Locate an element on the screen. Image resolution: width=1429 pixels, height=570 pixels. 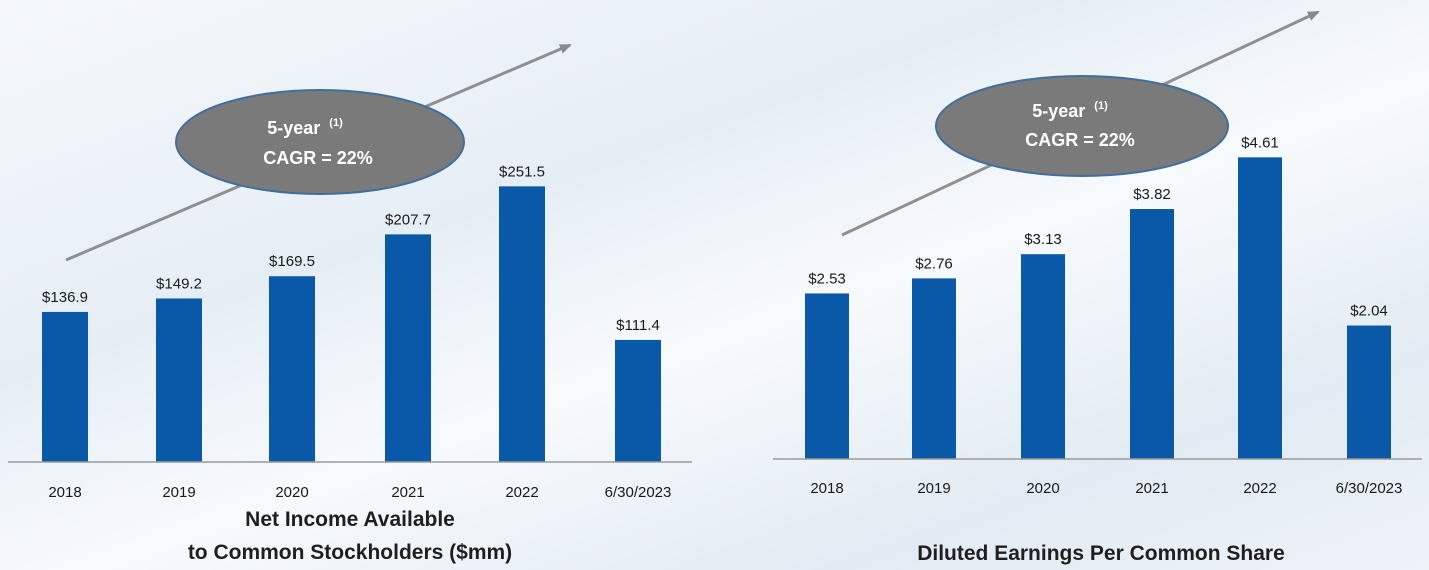
data-label: $207.7 is located at coordinates (408, 219).